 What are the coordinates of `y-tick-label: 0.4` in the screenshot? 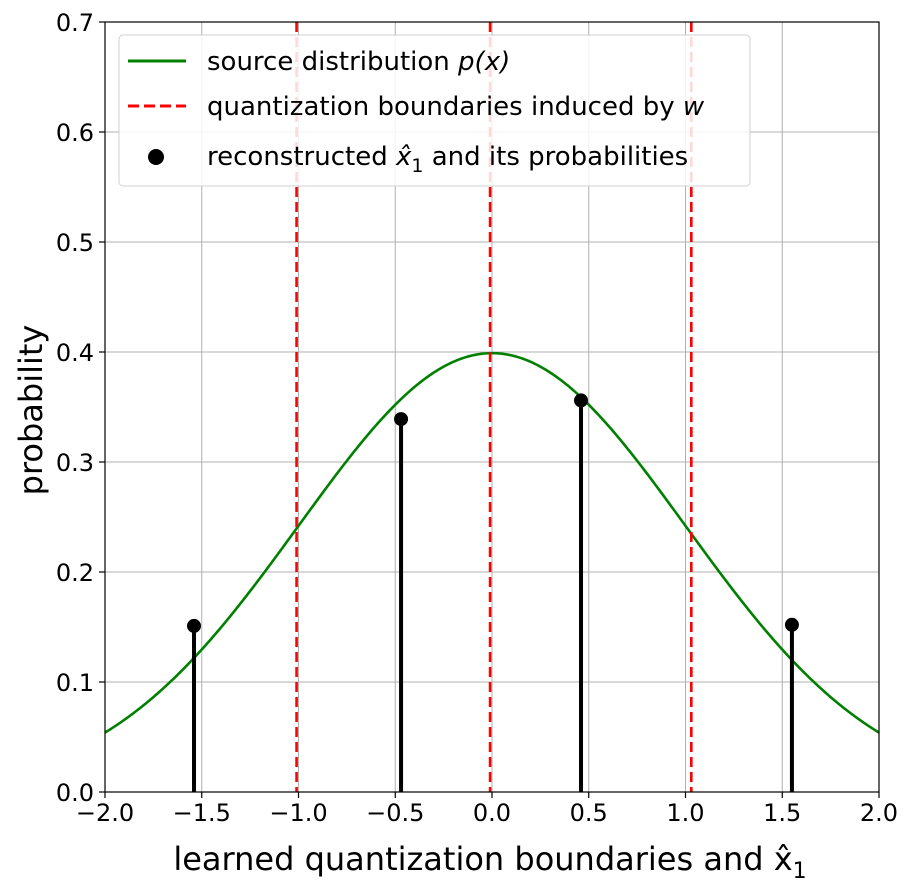 It's located at (75, 353).